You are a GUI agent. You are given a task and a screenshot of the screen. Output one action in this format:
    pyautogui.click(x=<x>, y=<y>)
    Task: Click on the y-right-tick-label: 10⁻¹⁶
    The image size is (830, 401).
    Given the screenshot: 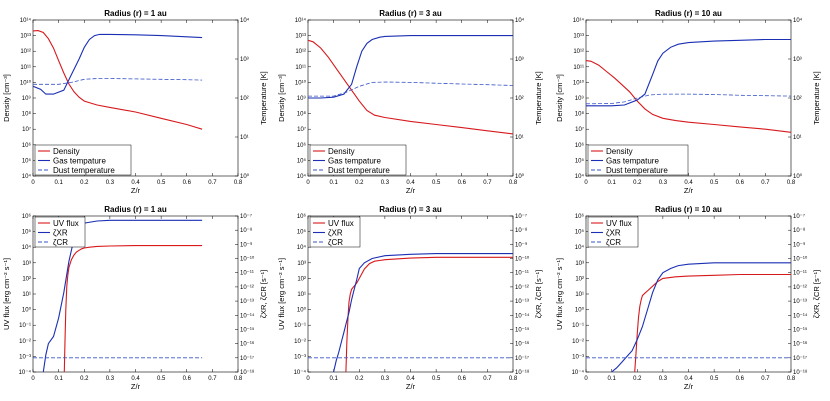 What is the action you would take?
    pyautogui.click(x=522, y=344)
    